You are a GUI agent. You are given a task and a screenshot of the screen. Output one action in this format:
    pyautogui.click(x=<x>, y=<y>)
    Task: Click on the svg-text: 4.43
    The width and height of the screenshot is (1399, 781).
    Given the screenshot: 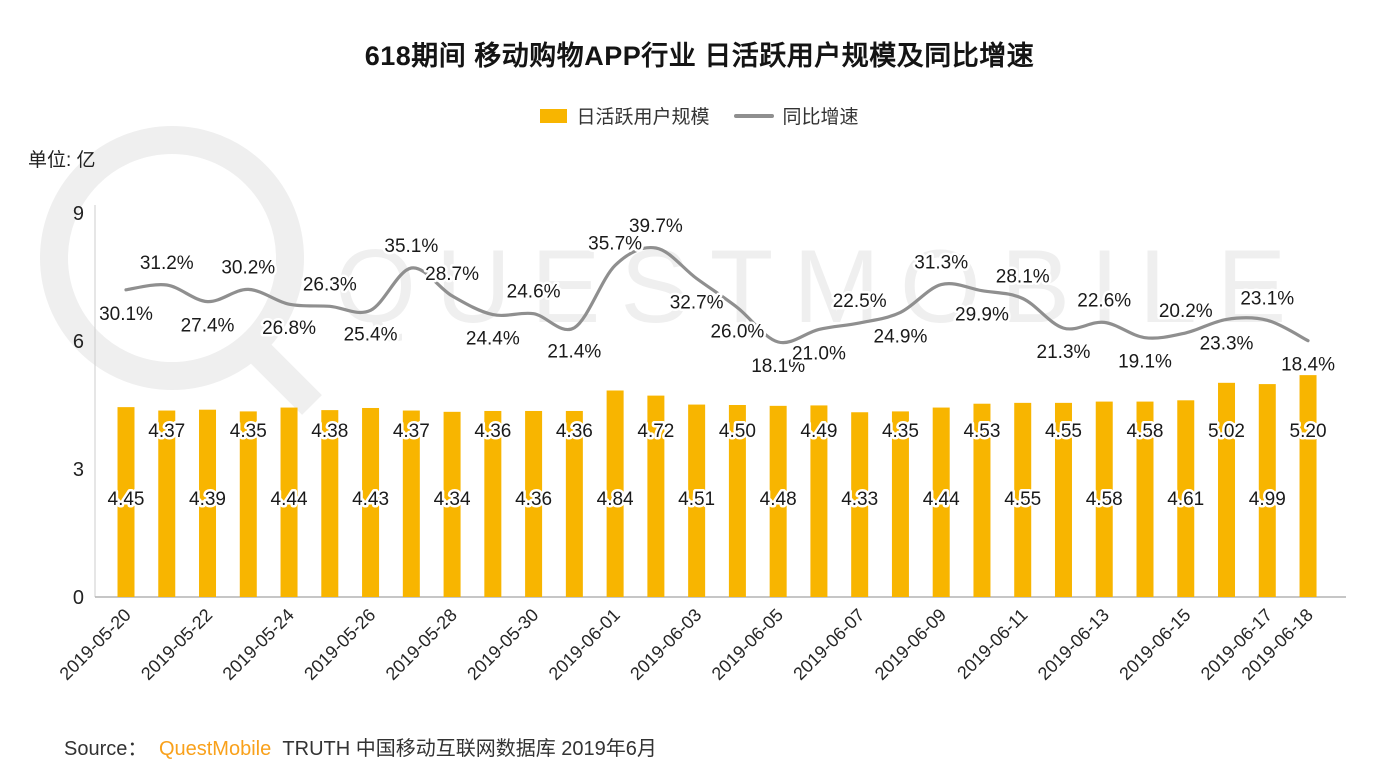 What is the action you would take?
    pyautogui.click(x=370, y=499)
    